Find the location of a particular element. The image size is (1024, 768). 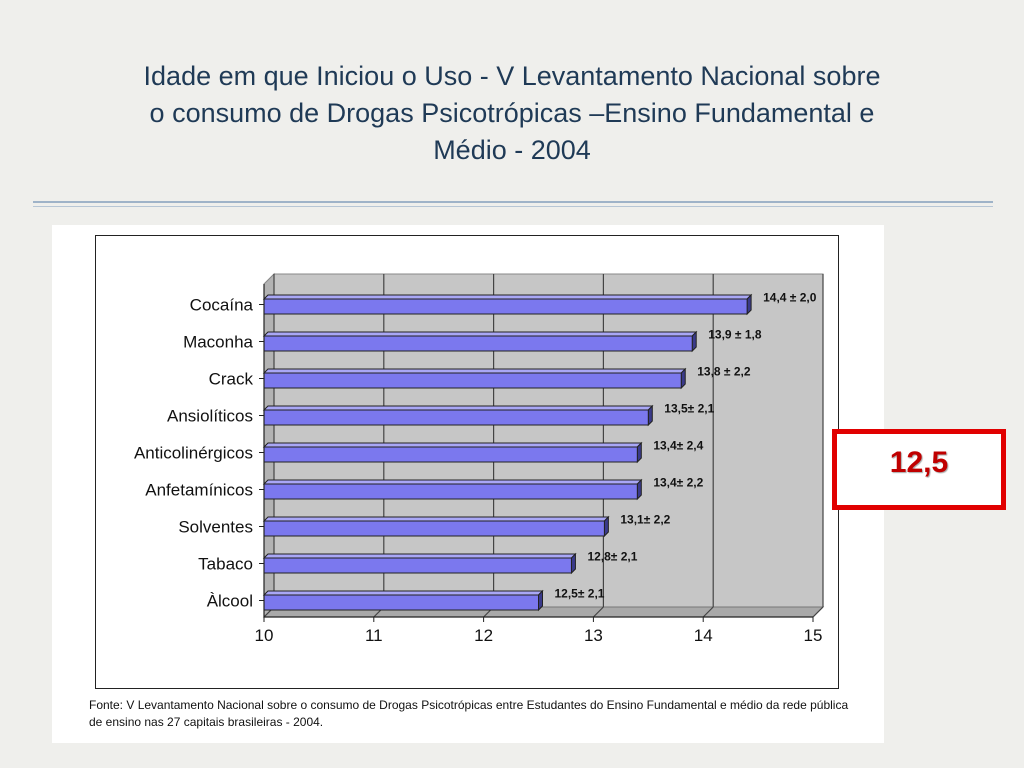

x-tick-label: 15 is located at coordinates (813, 635).